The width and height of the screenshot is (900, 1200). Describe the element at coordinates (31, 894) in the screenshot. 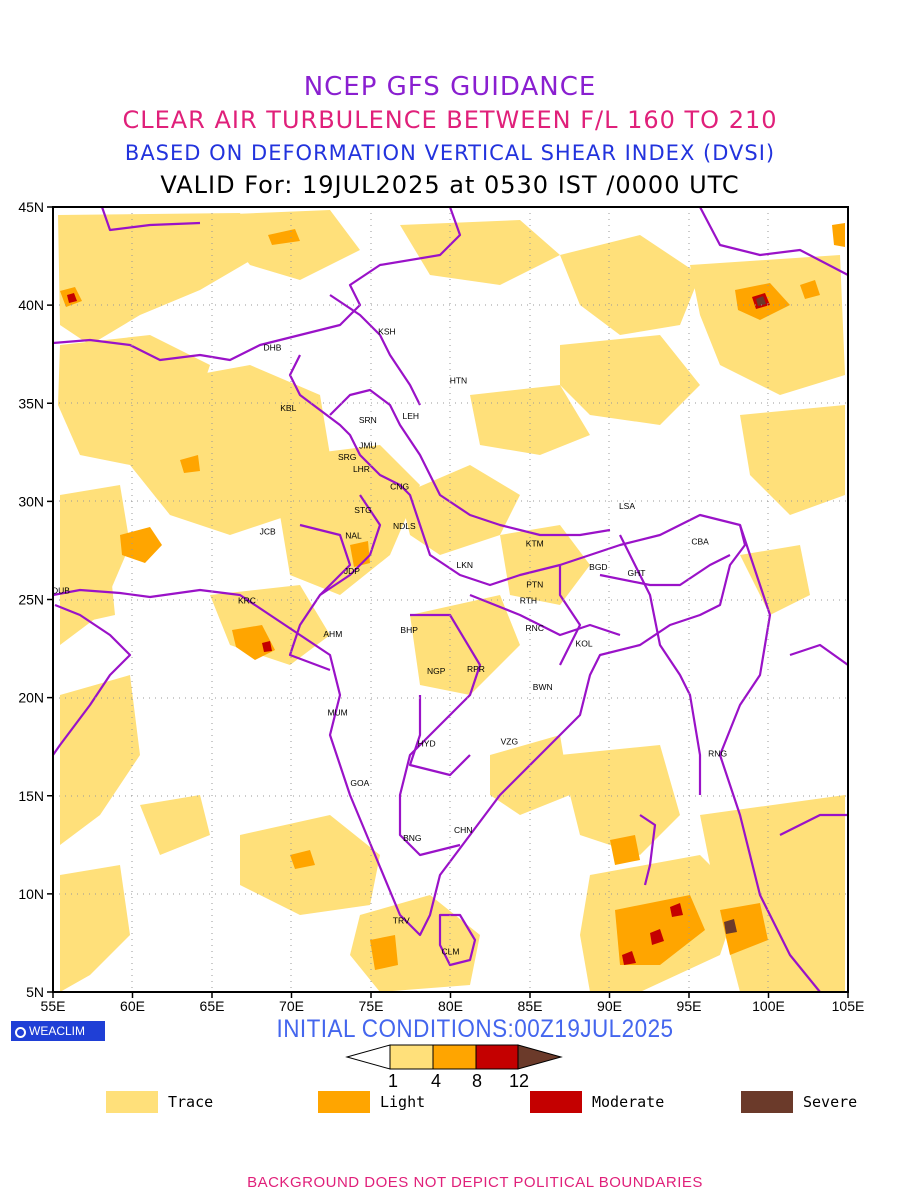

I see `lat-label: 10N` at that location.